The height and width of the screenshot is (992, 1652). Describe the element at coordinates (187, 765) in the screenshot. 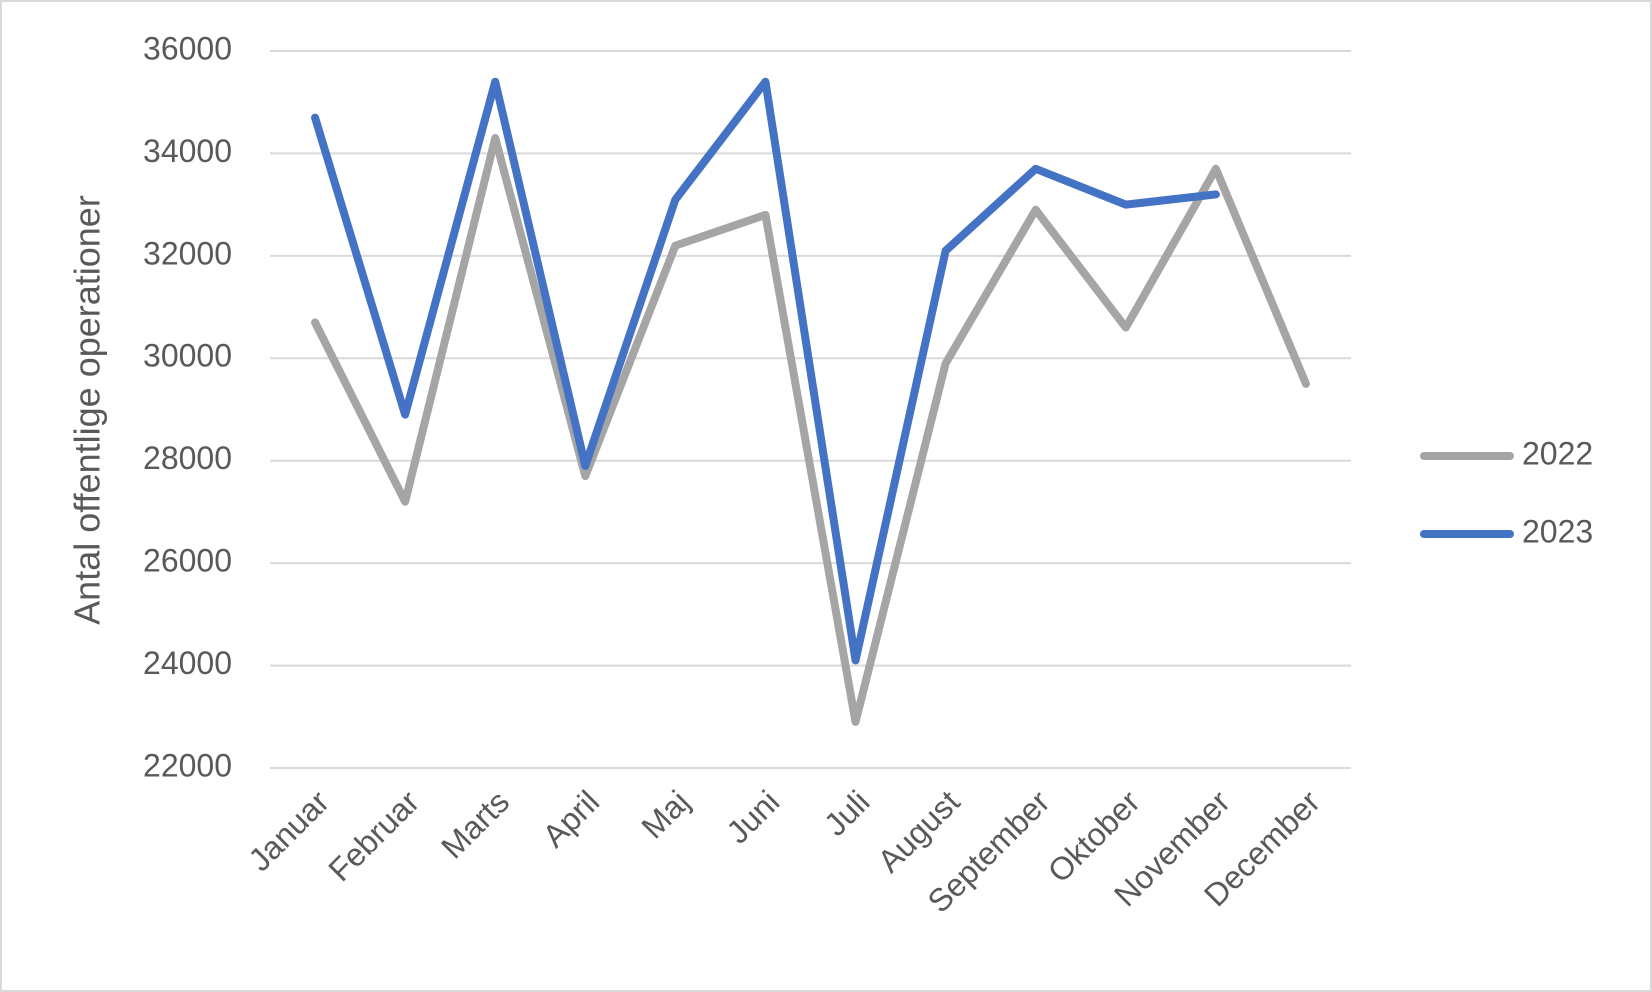

I see `y-tick-label: 22000` at that location.